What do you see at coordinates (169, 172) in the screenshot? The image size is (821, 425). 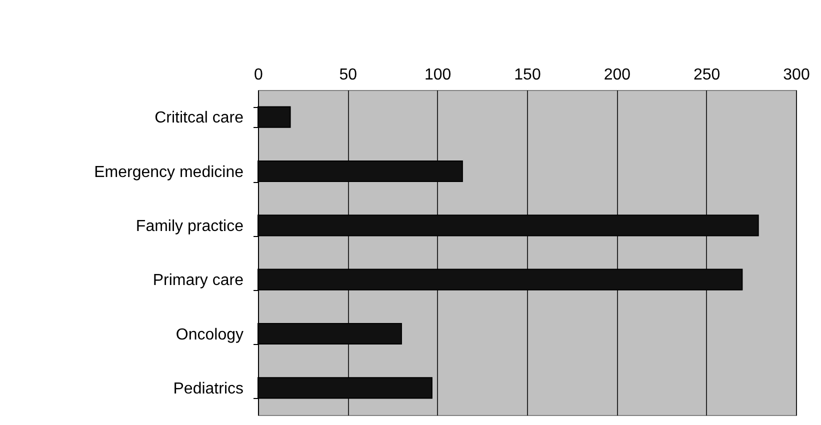 I see `y-tick-label: Emergency medicine` at bounding box center [169, 172].